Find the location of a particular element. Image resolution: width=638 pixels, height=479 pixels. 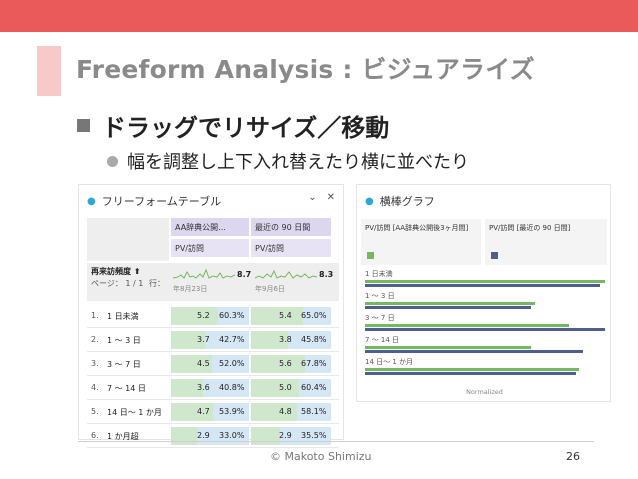

legend-item-1: PV/訪問 [AA辞典公開後3ヶ月間] is located at coordinates (421, 242).